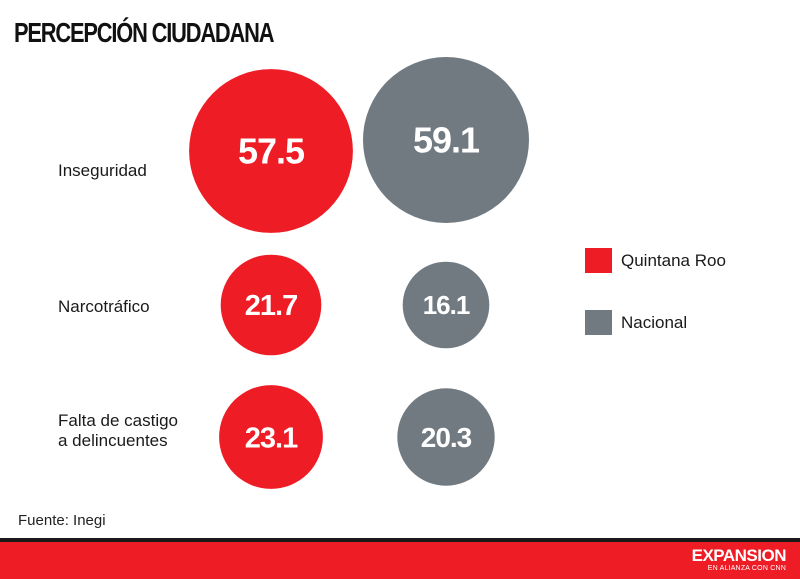 The width and height of the screenshot is (800, 579). Describe the element at coordinates (62, 520) in the screenshot. I see `source-note: Fuente: Inegi` at that location.